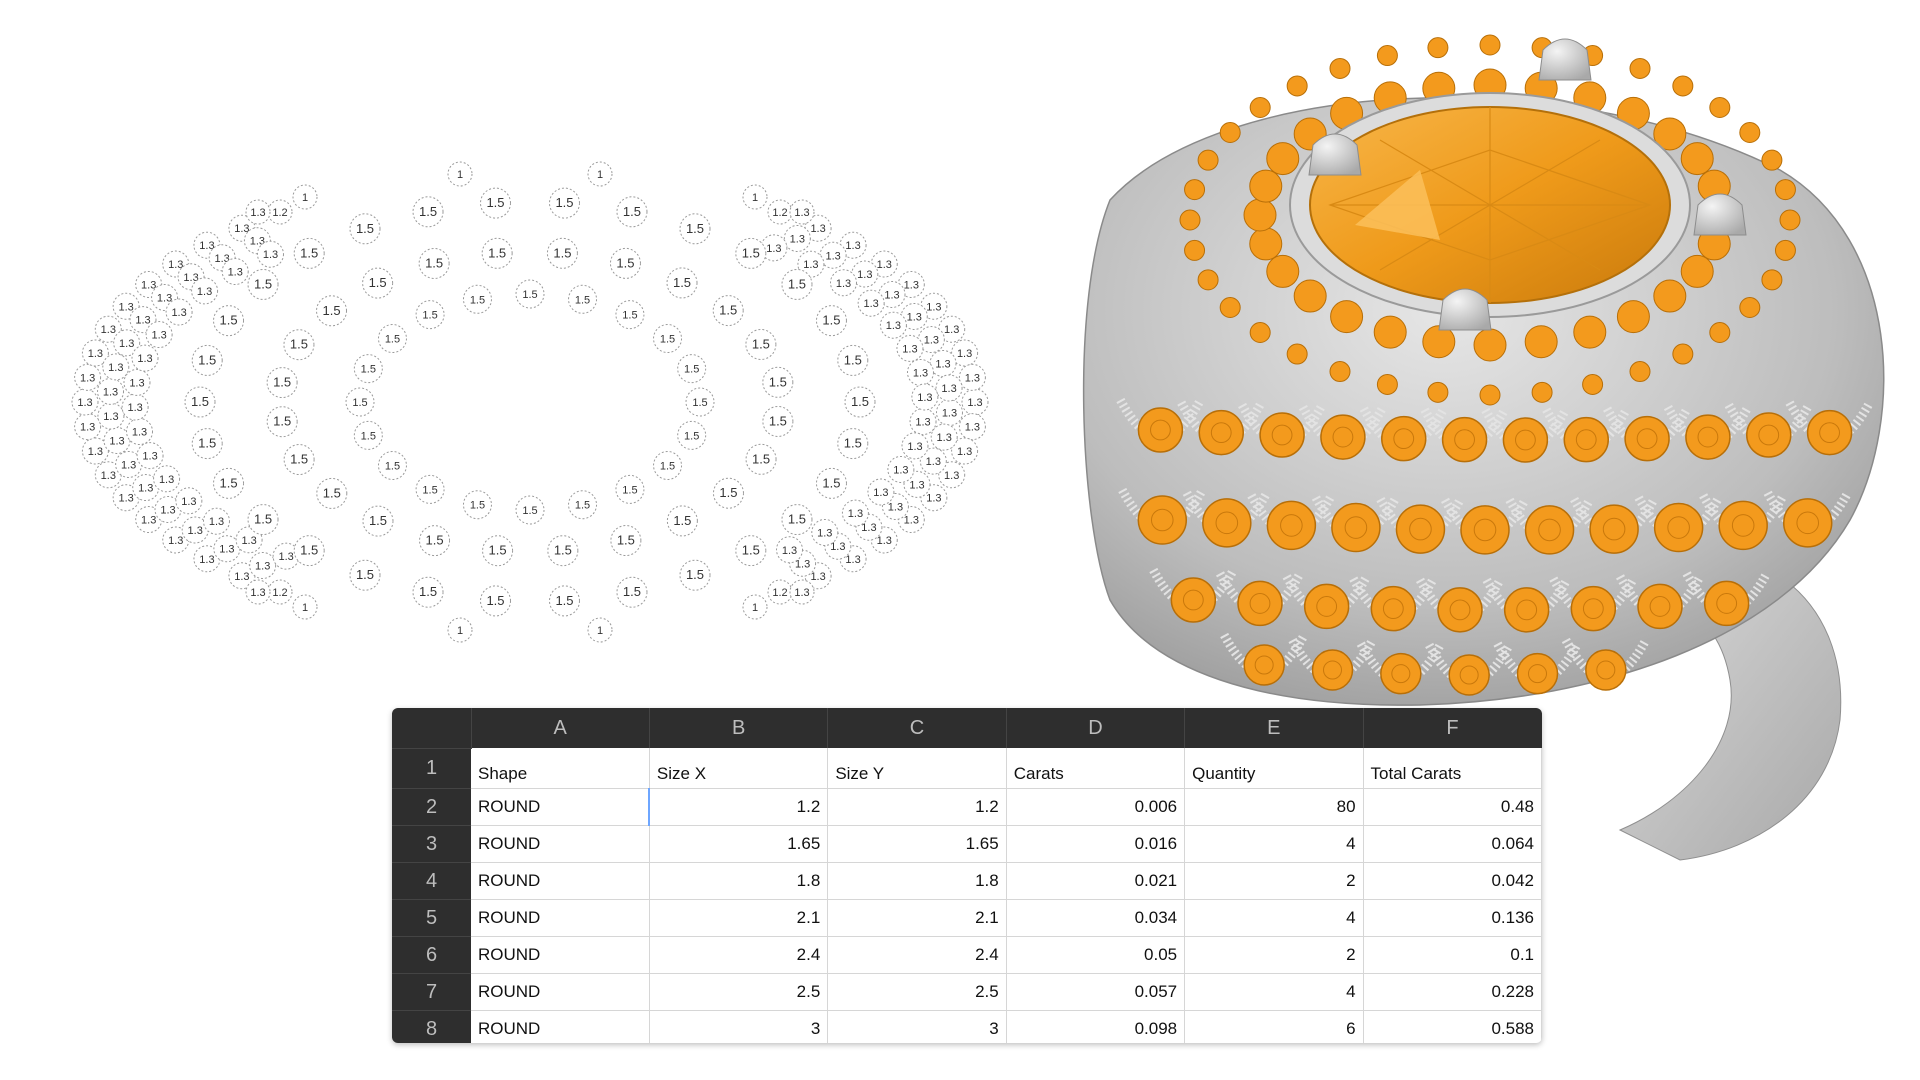  What do you see at coordinates (917, 844) in the screenshot?
I see `cell-size-y: 1.65` at bounding box center [917, 844].